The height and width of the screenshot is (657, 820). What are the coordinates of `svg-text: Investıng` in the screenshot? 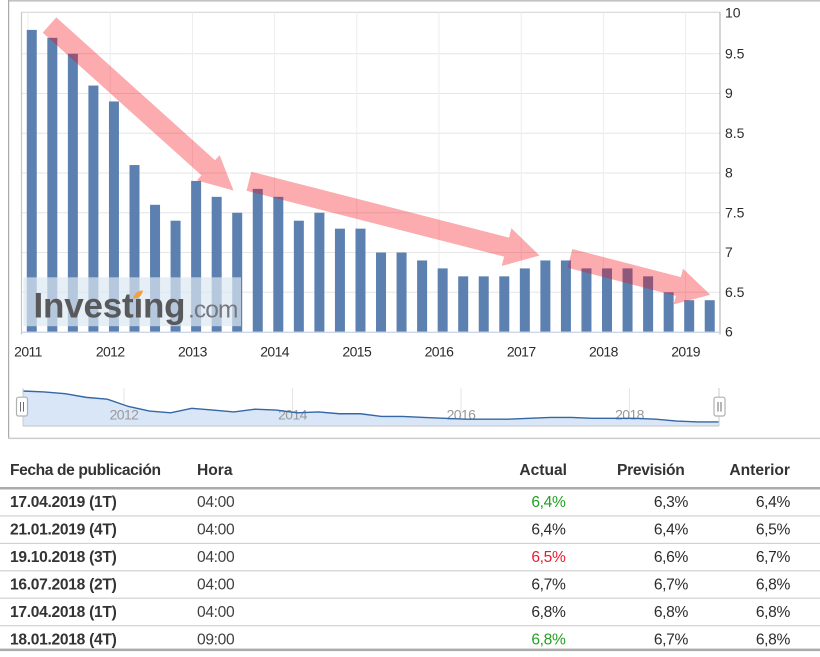 It's located at (110, 305).